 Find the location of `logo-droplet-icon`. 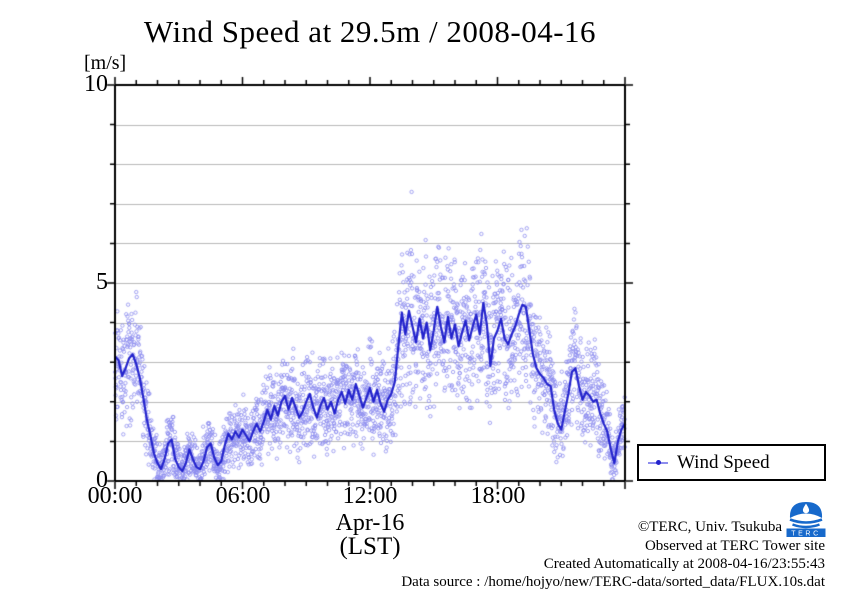

logo-droplet-icon is located at coordinates (806, 508).